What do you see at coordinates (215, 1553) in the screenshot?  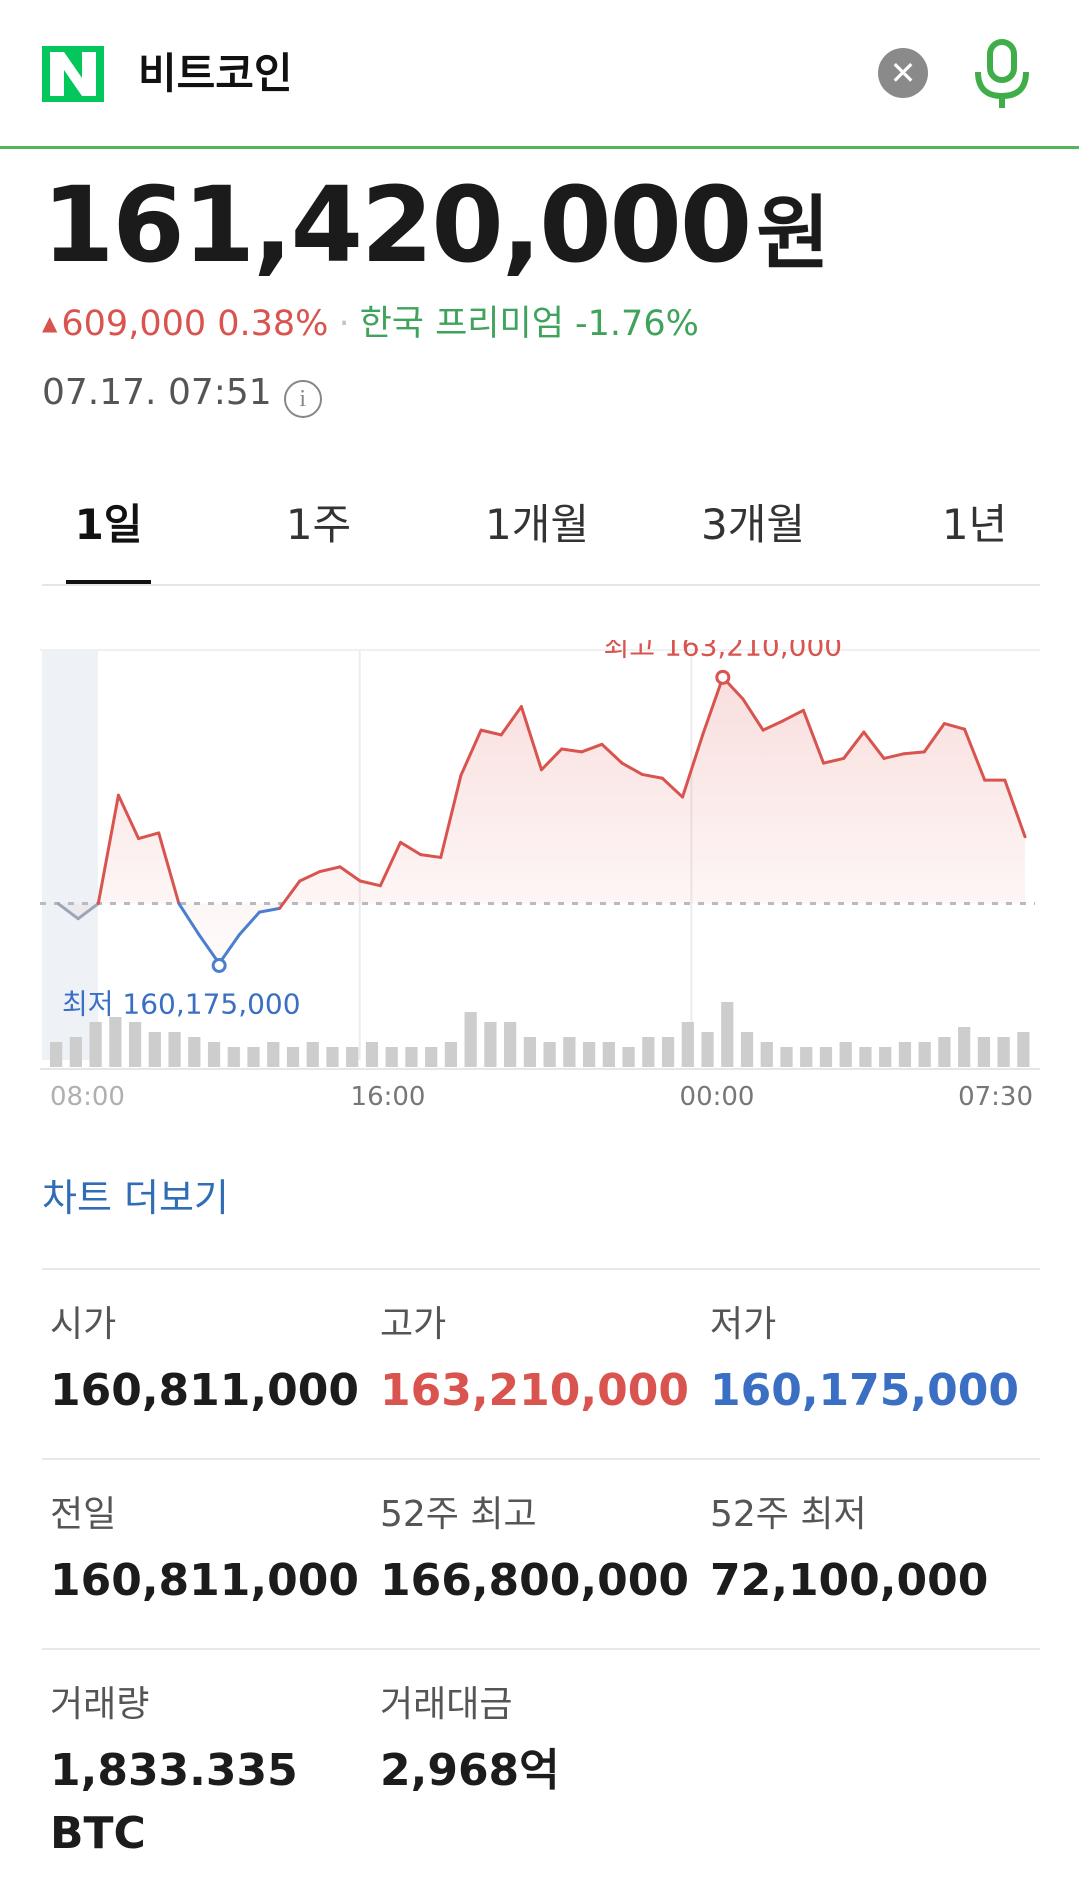 I see `stat-prev-close: 전일 160,811,000` at bounding box center [215, 1553].